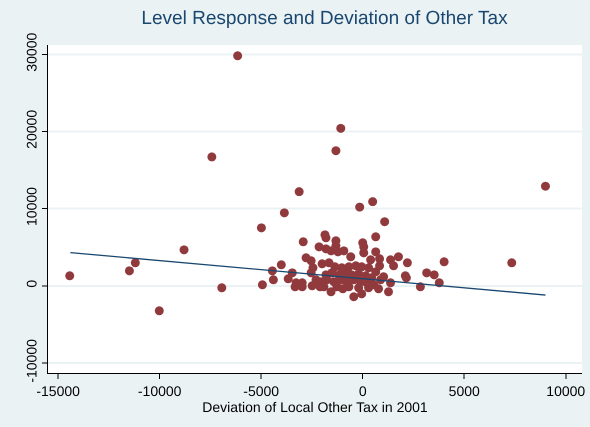  I want to click on y-tick-label: 0, so click(31, 284).